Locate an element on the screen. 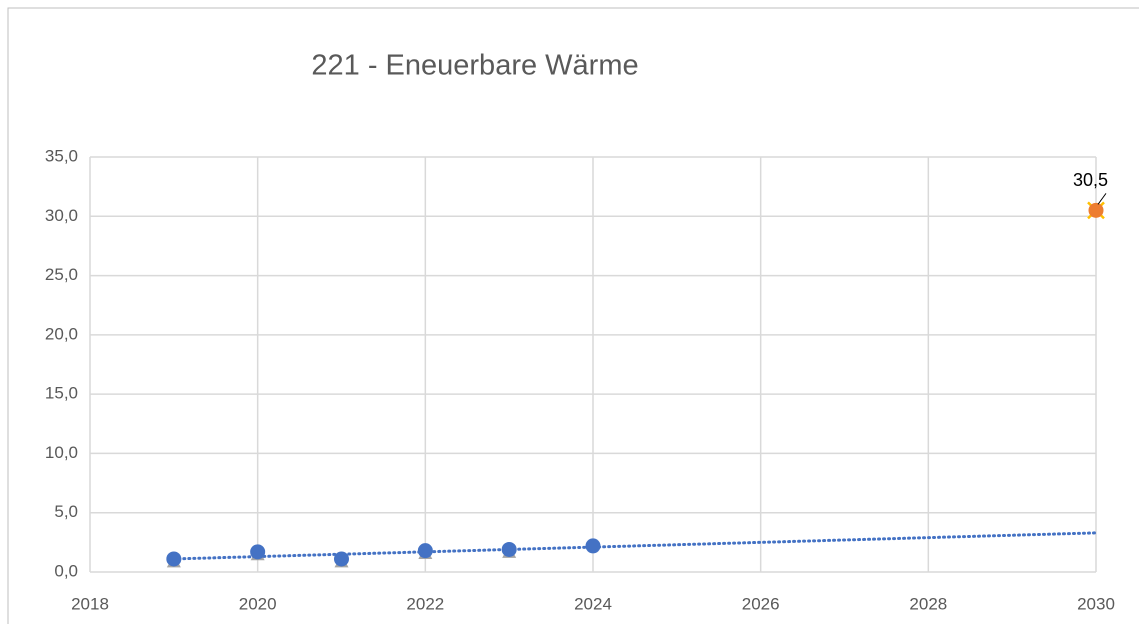 The width and height of the screenshot is (1139, 624). x-tick-label: 2024 is located at coordinates (593, 603).